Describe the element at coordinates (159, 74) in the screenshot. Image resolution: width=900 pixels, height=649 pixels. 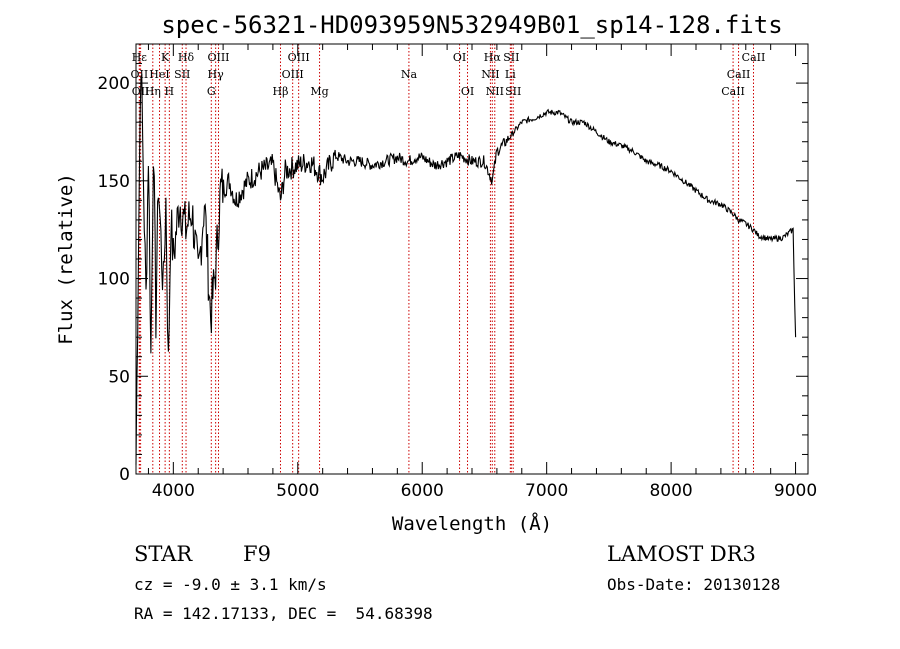
I see `line-marker-label: HeI` at that location.